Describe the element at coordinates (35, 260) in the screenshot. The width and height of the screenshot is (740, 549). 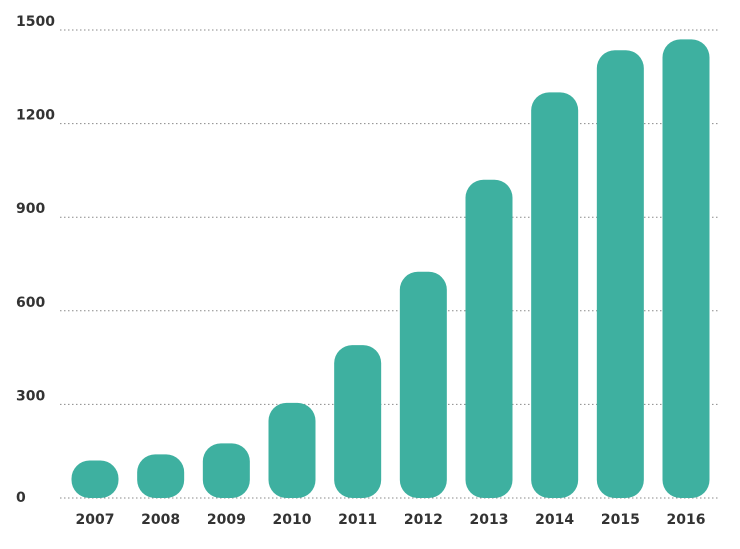
I see `y-axis-ticks: 0 300 600 900 1200 1500` at that location.